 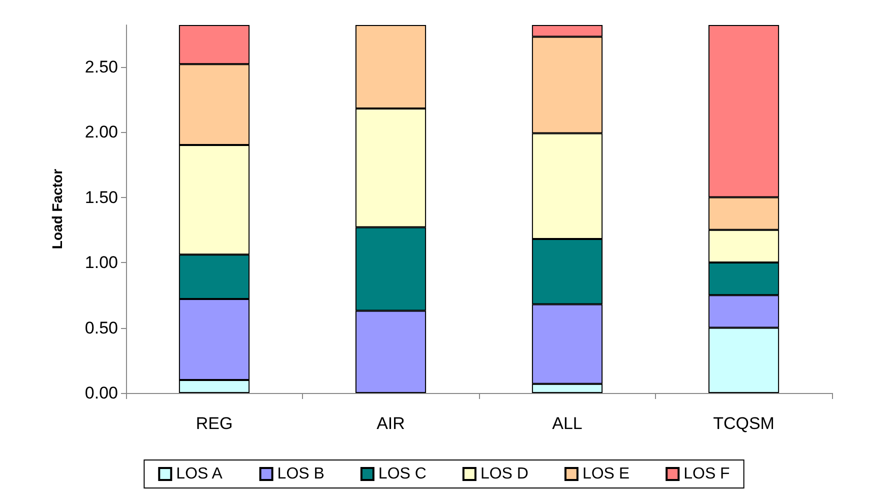 What do you see at coordinates (300, 474) in the screenshot?
I see `legend-label: LOS B` at bounding box center [300, 474].